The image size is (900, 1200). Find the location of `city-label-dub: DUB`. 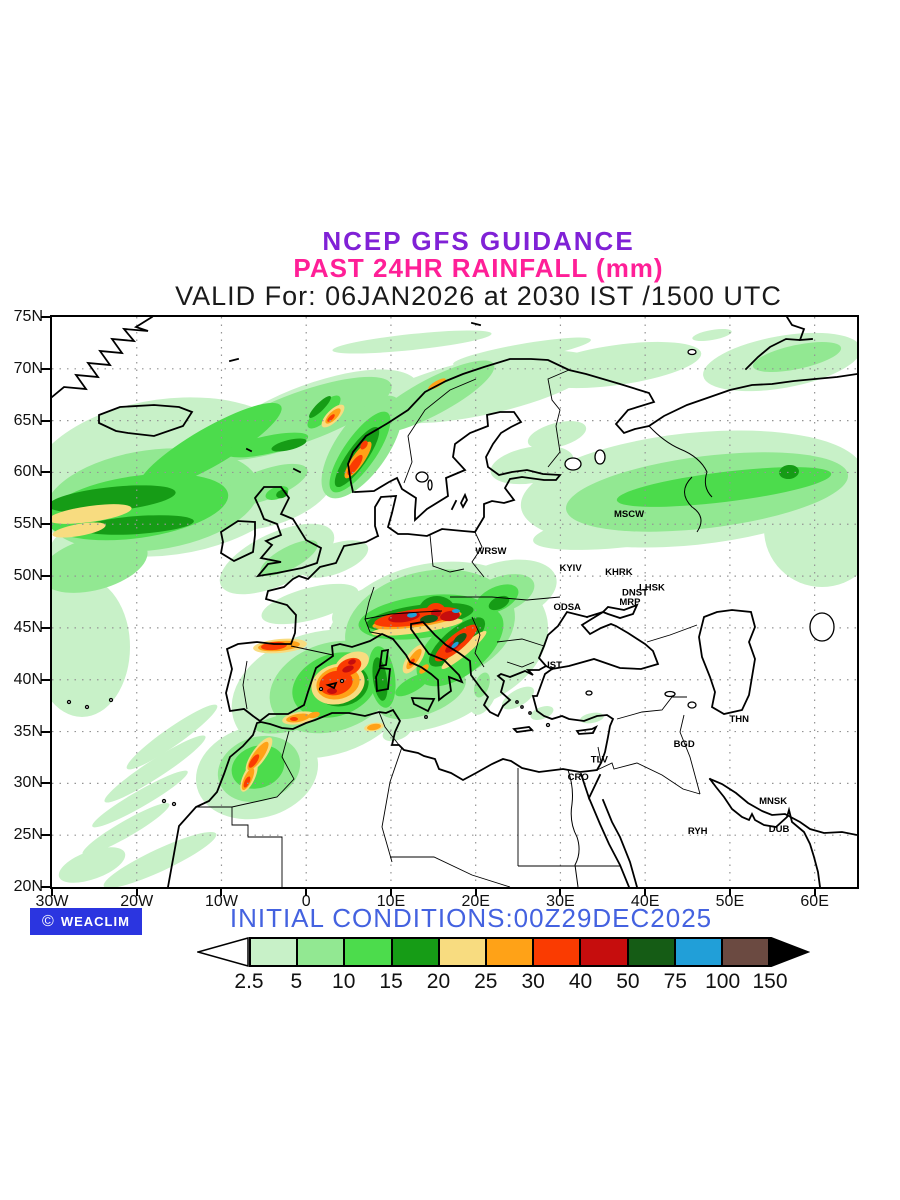

city-label-dub: DUB is located at coordinates (779, 829).